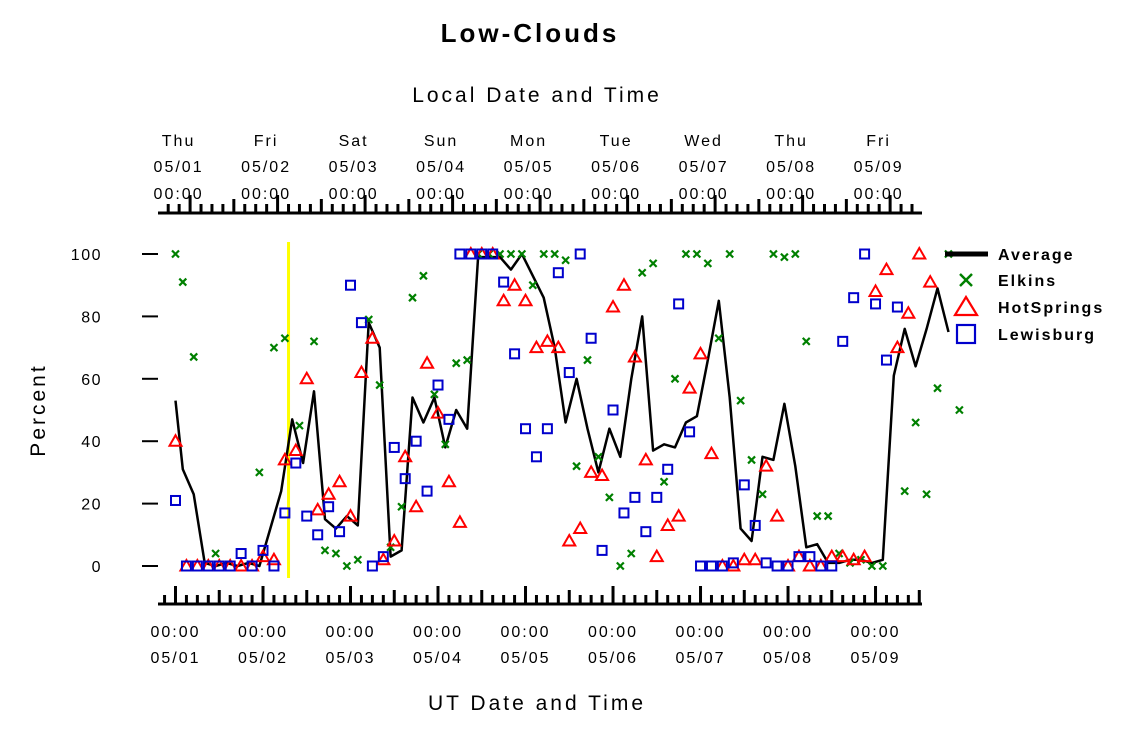 This screenshot has height=731, width=1125. I want to click on top-axis-label-day: Wed, so click(703, 141).